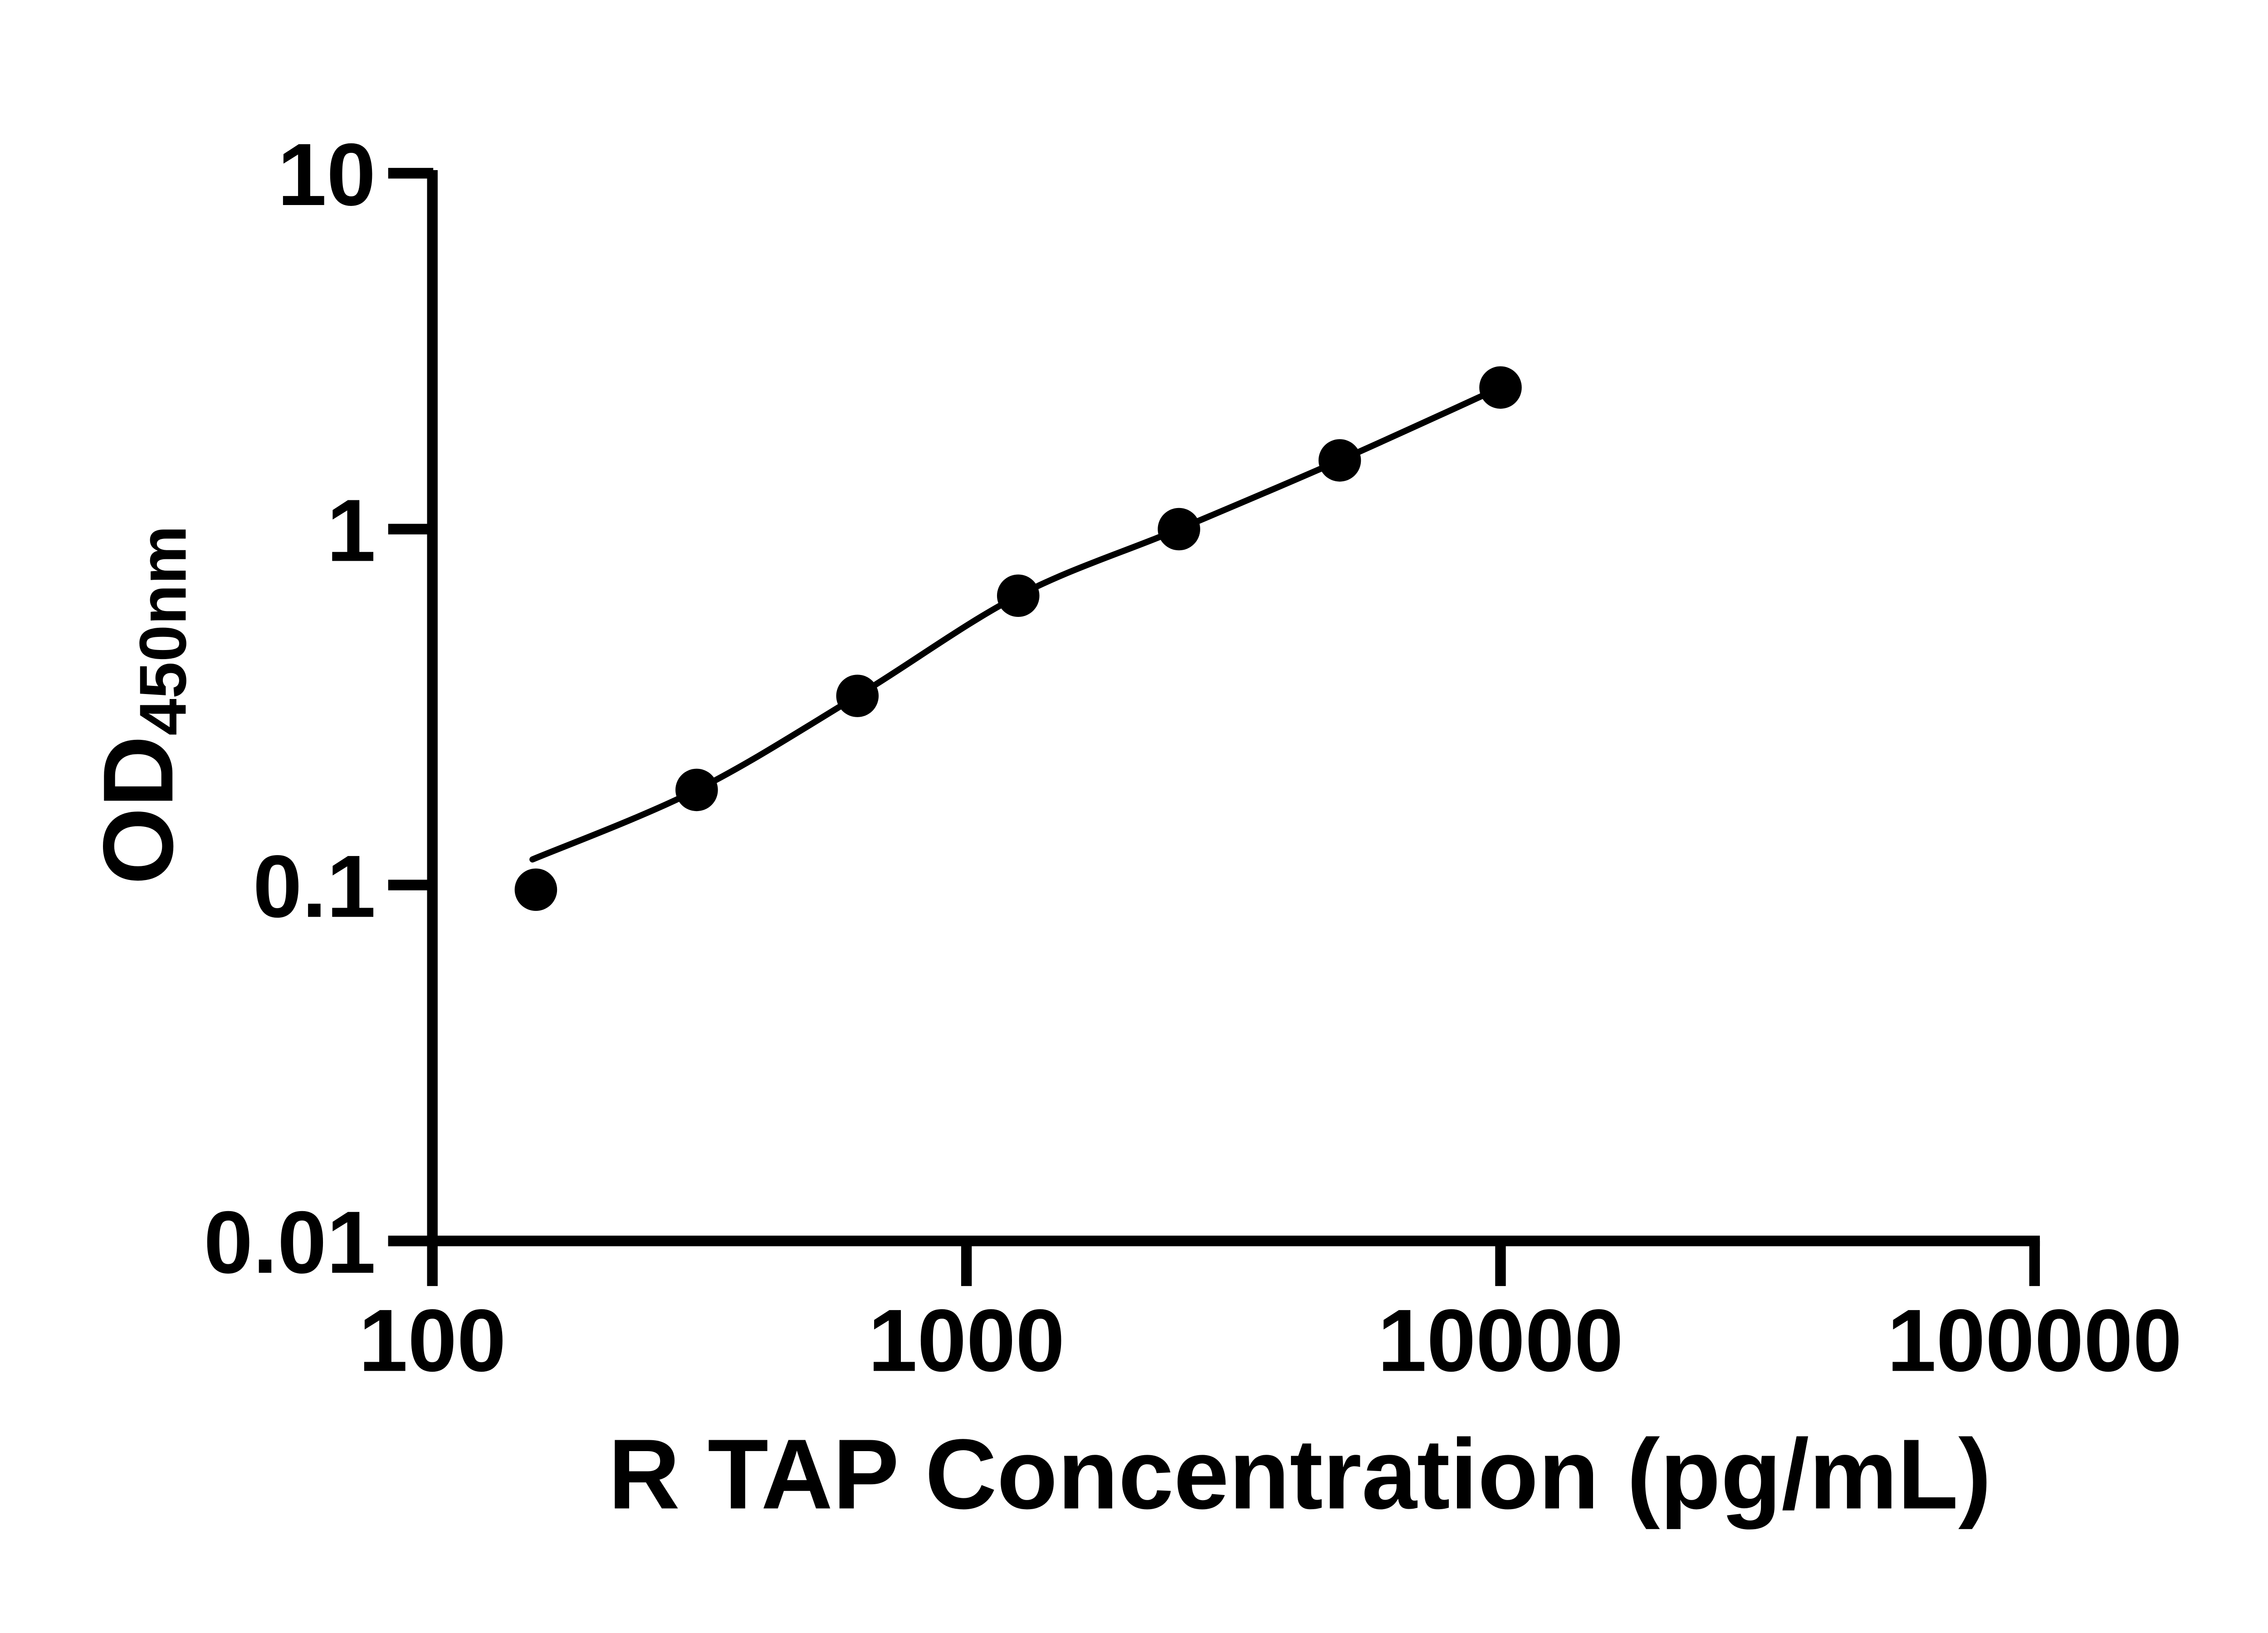 This screenshot has width=2268, height=1633. Describe the element at coordinates (1018, 638) in the screenshot. I see `data-points` at that location.